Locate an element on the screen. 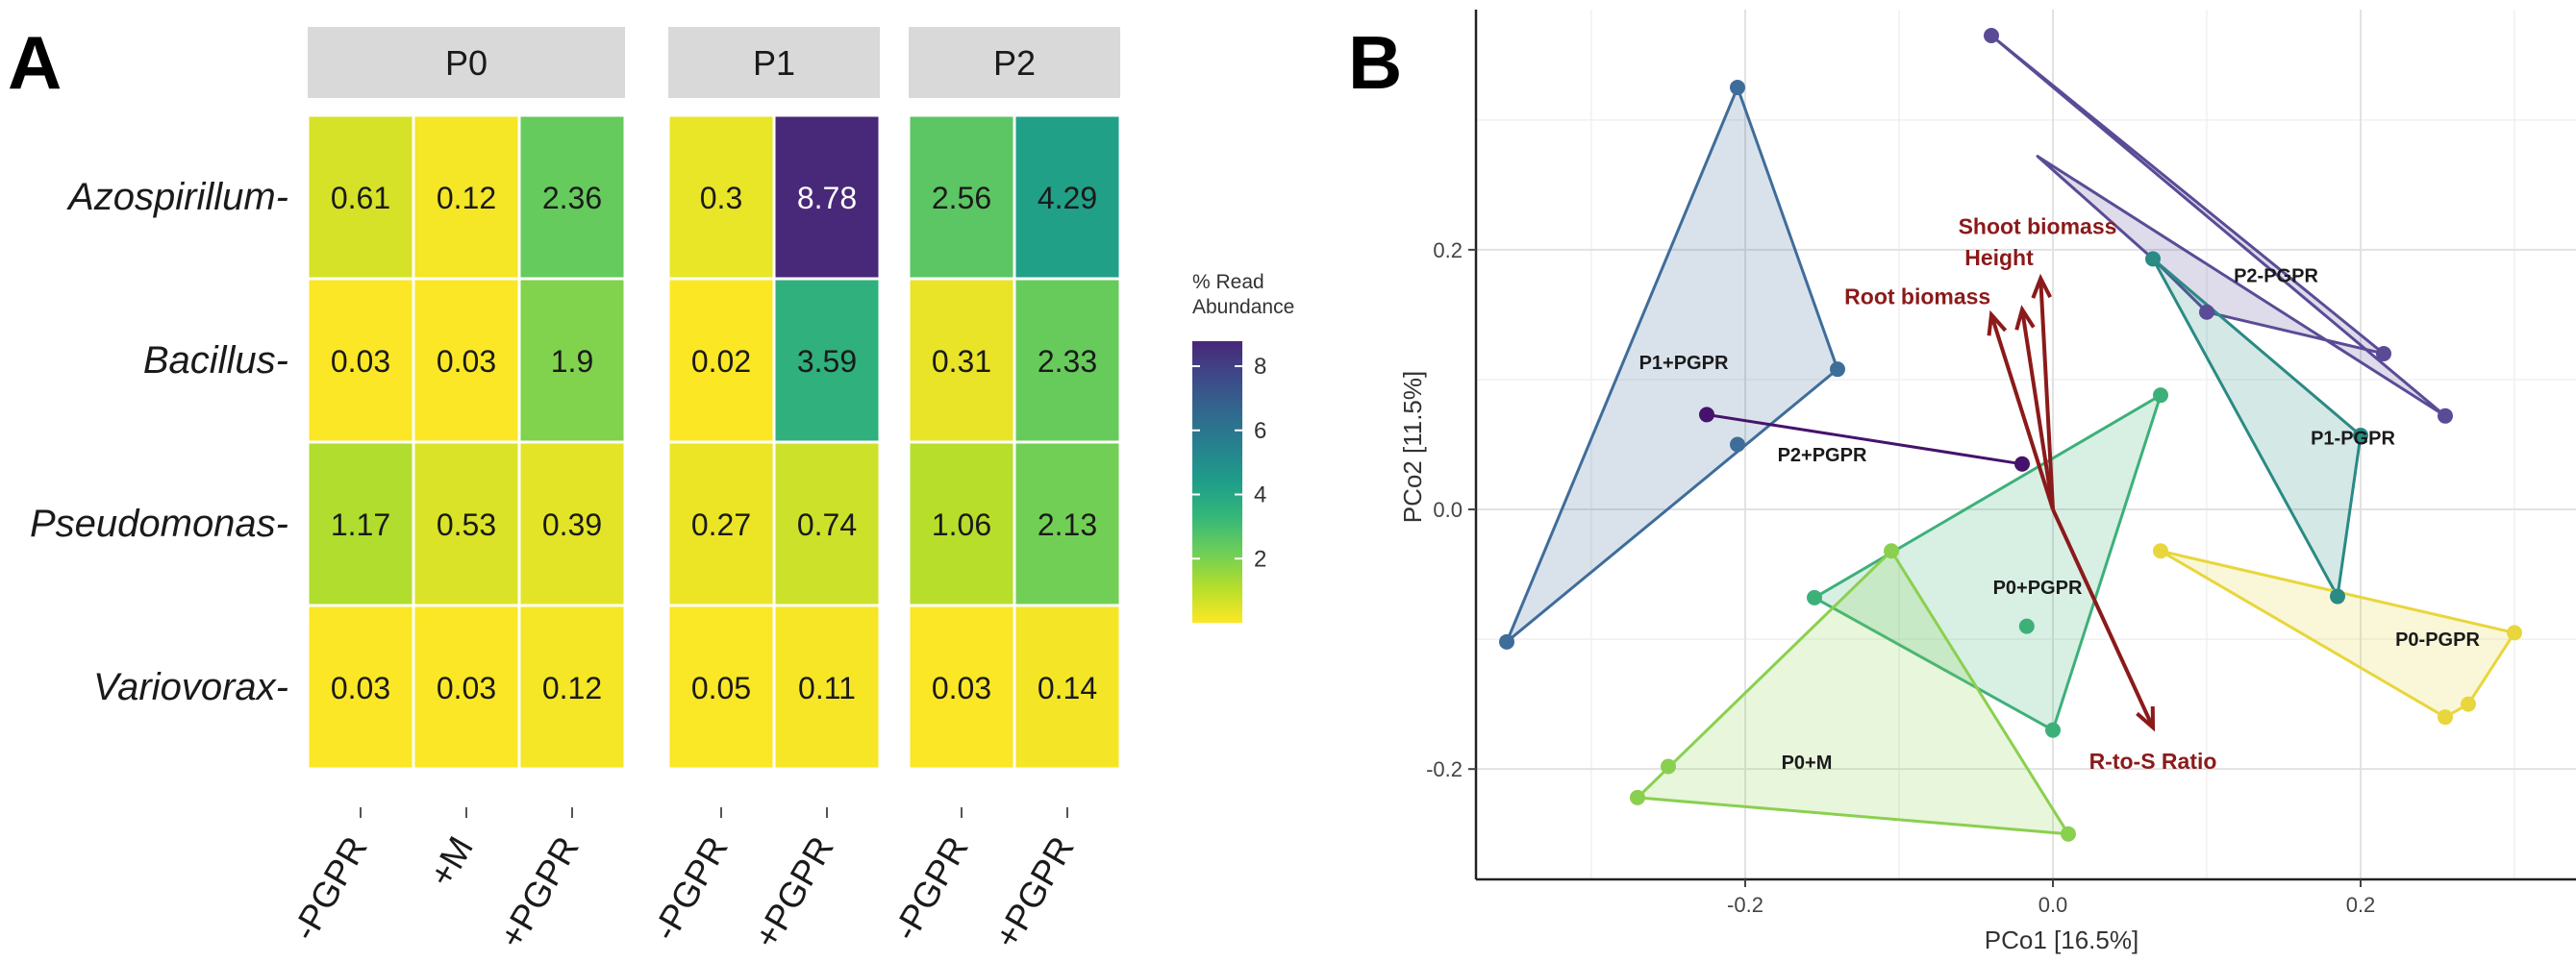 The width and height of the screenshot is (2576, 963). row-label: Bacillus- is located at coordinates (215, 360).